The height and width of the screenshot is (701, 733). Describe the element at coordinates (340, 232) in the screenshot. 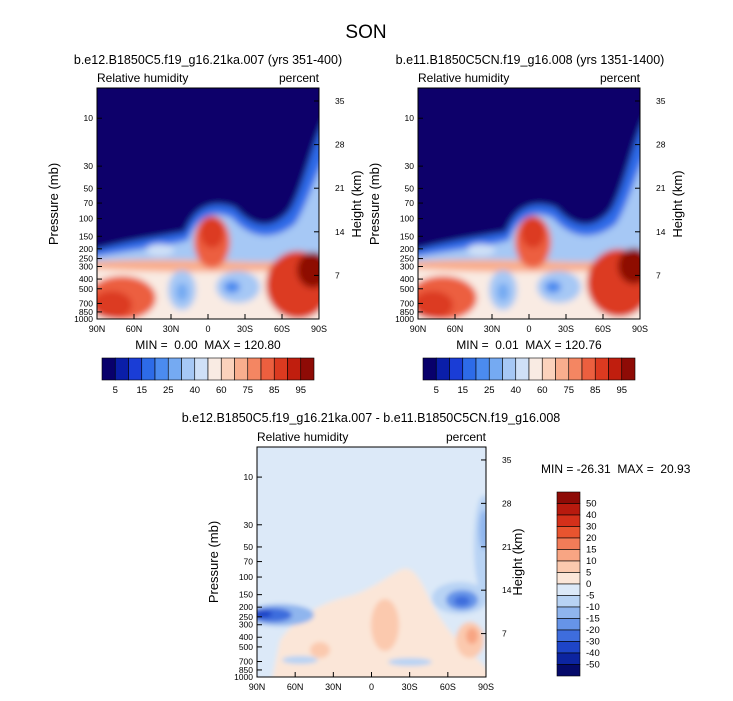

I see `height-tick-label: 14` at that location.